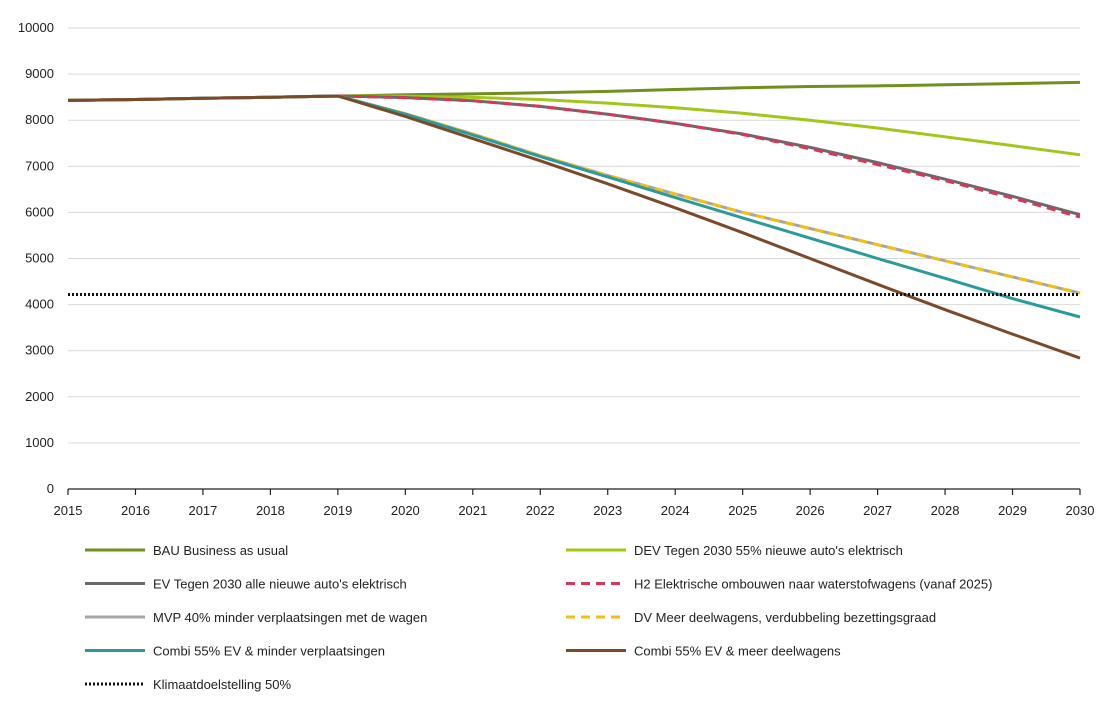  What do you see at coordinates (222, 684) in the screenshot?
I see `legend-label: Klimaatdoelstelling 50%` at bounding box center [222, 684].